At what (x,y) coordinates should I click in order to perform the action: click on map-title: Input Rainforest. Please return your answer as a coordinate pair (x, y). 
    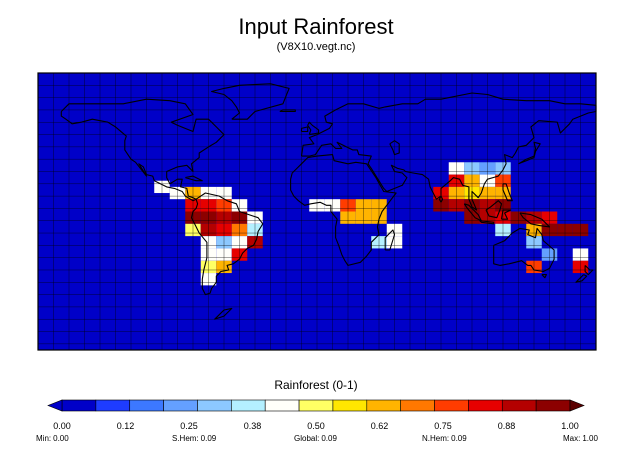
    Looking at the image, I should click on (316, 26).